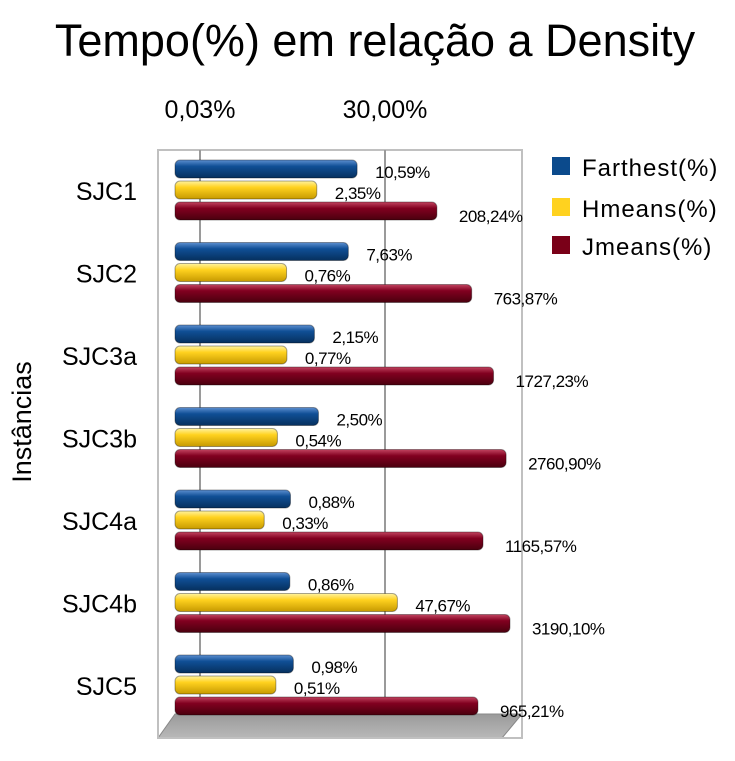  What do you see at coordinates (561, 207) in the screenshot?
I see `legend-swatch-hmeans` at bounding box center [561, 207].